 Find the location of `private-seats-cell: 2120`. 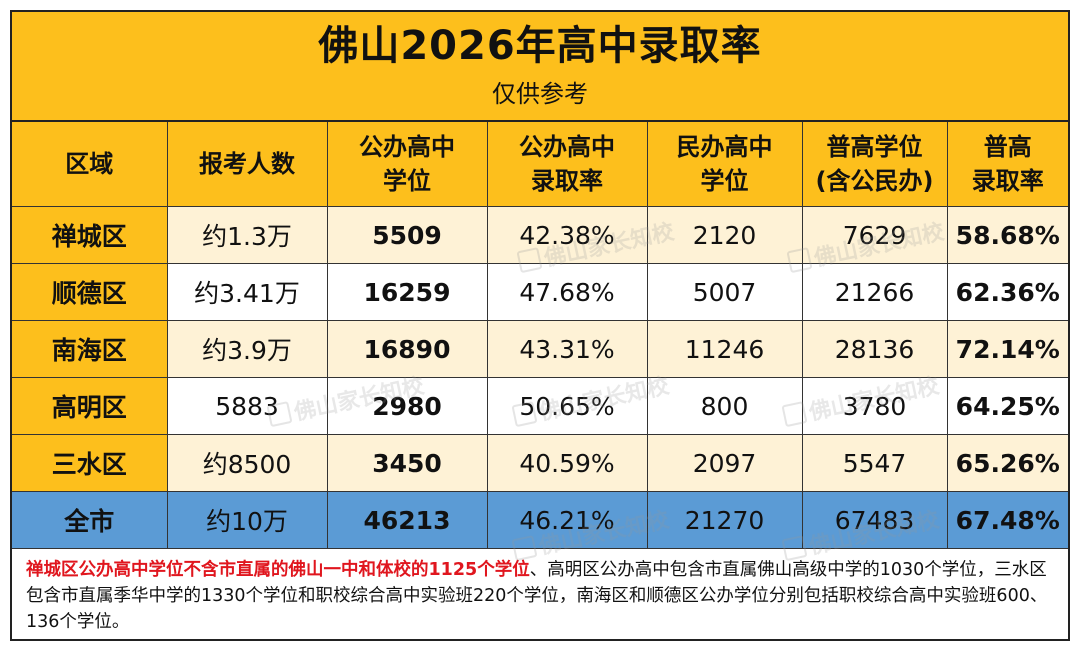

private-seats-cell: 2120 is located at coordinates (724, 235).